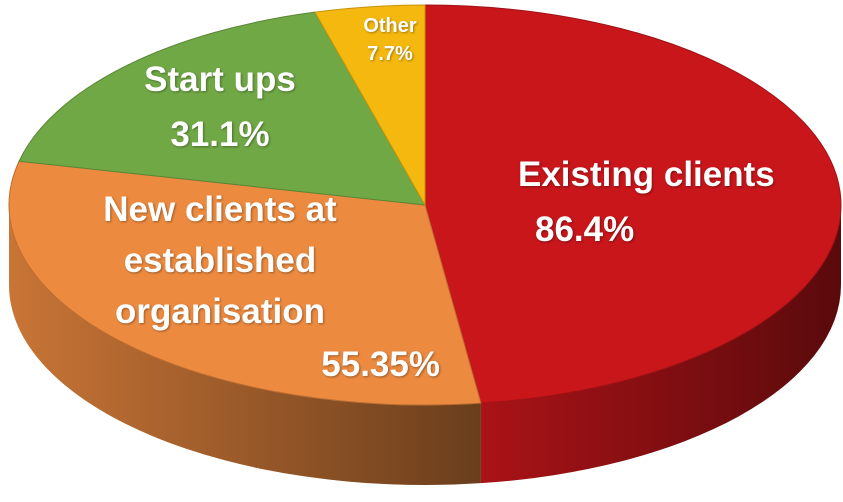  I want to click on slice-label: Existing clients, so click(646, 174).